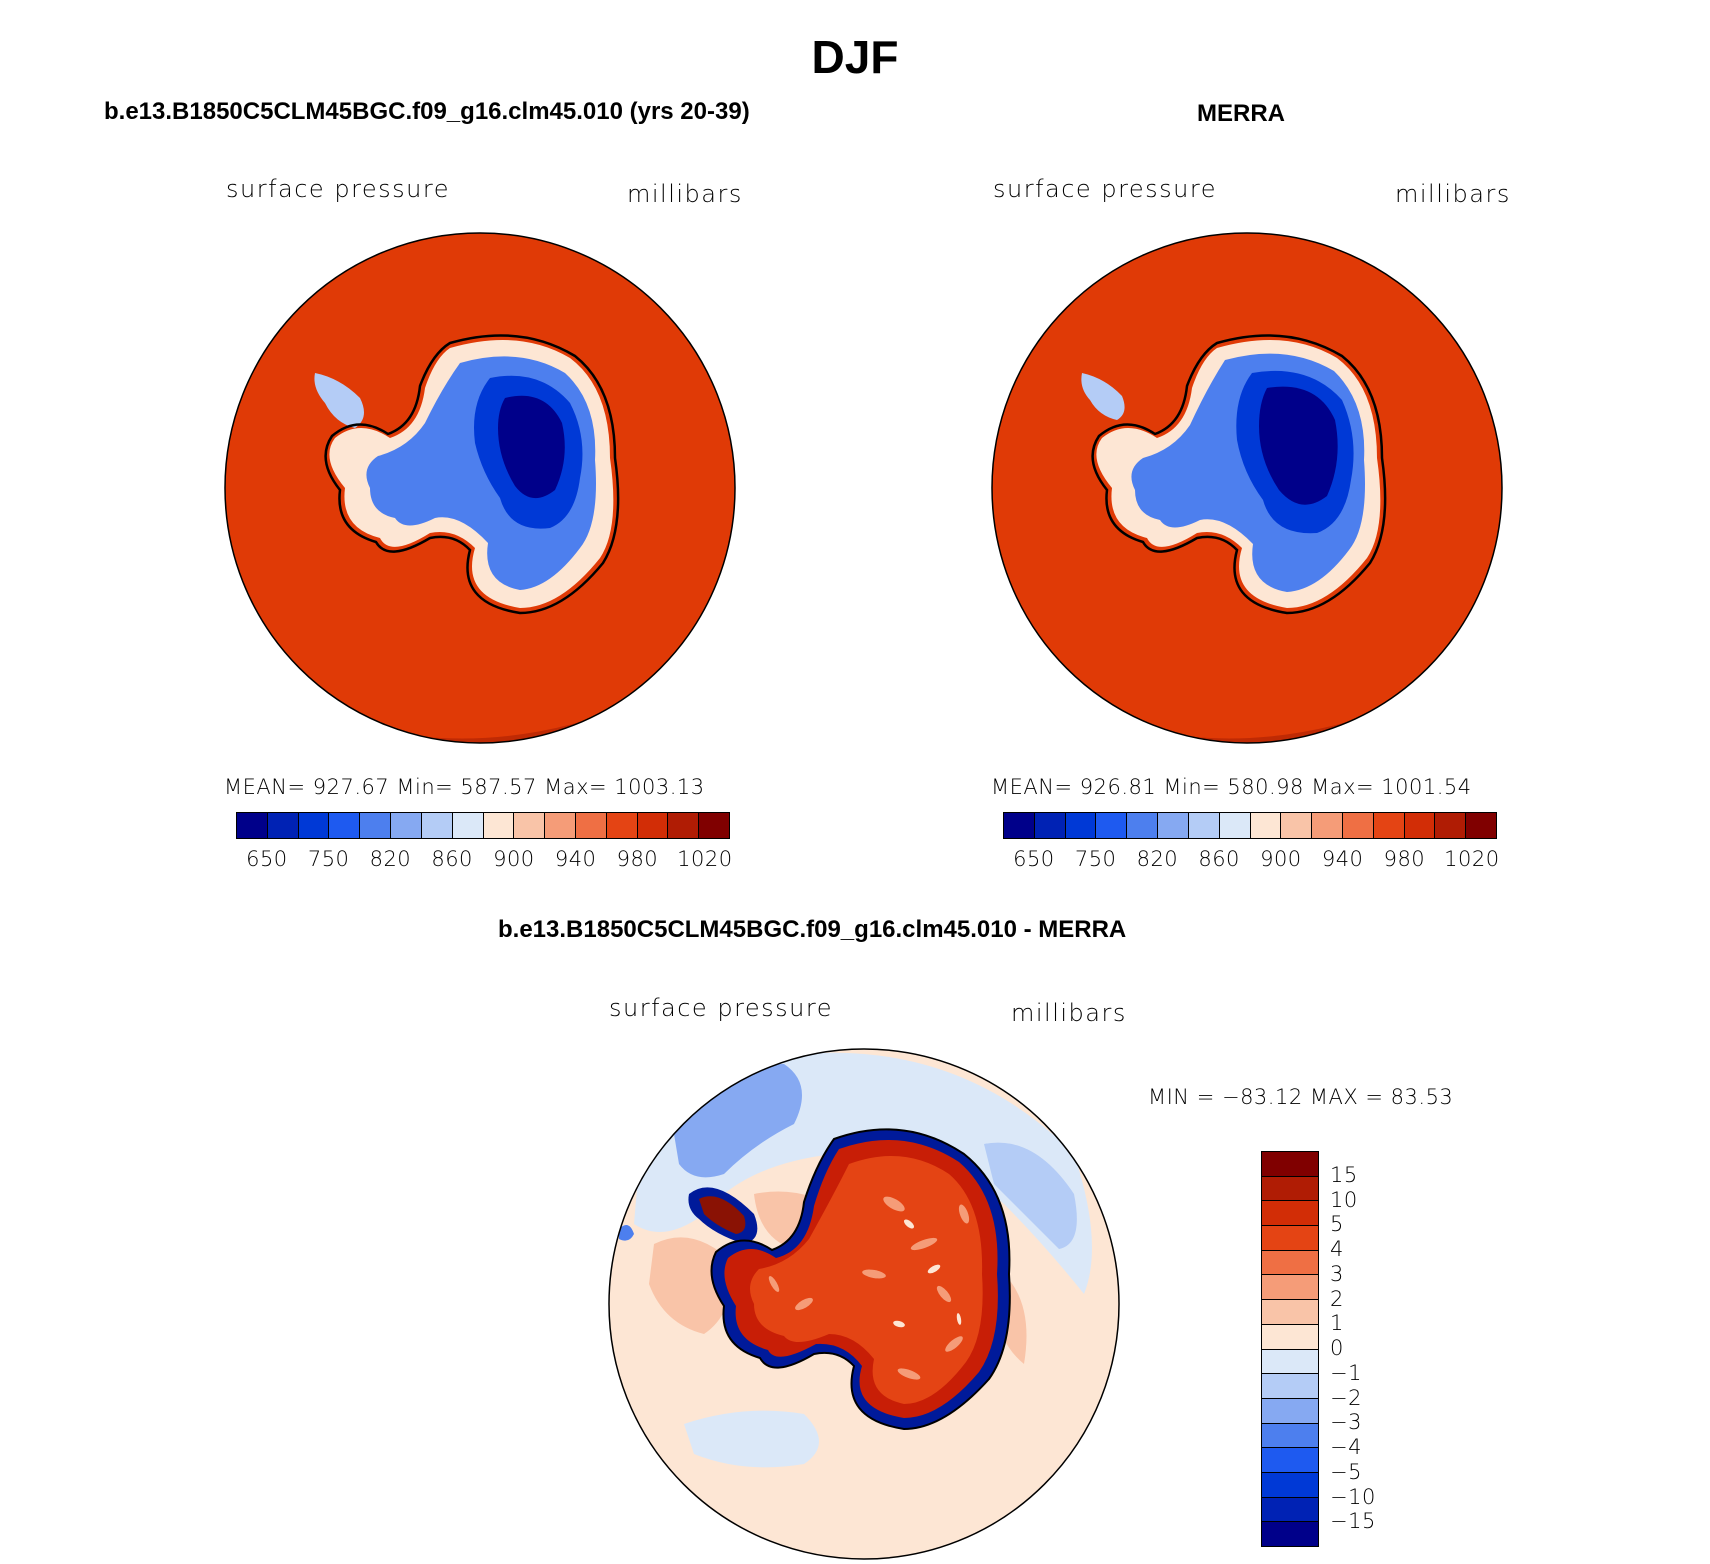 This screenshot has height=1564, width=1710. I want to click on panel-merra-map, so click(1247, 488).